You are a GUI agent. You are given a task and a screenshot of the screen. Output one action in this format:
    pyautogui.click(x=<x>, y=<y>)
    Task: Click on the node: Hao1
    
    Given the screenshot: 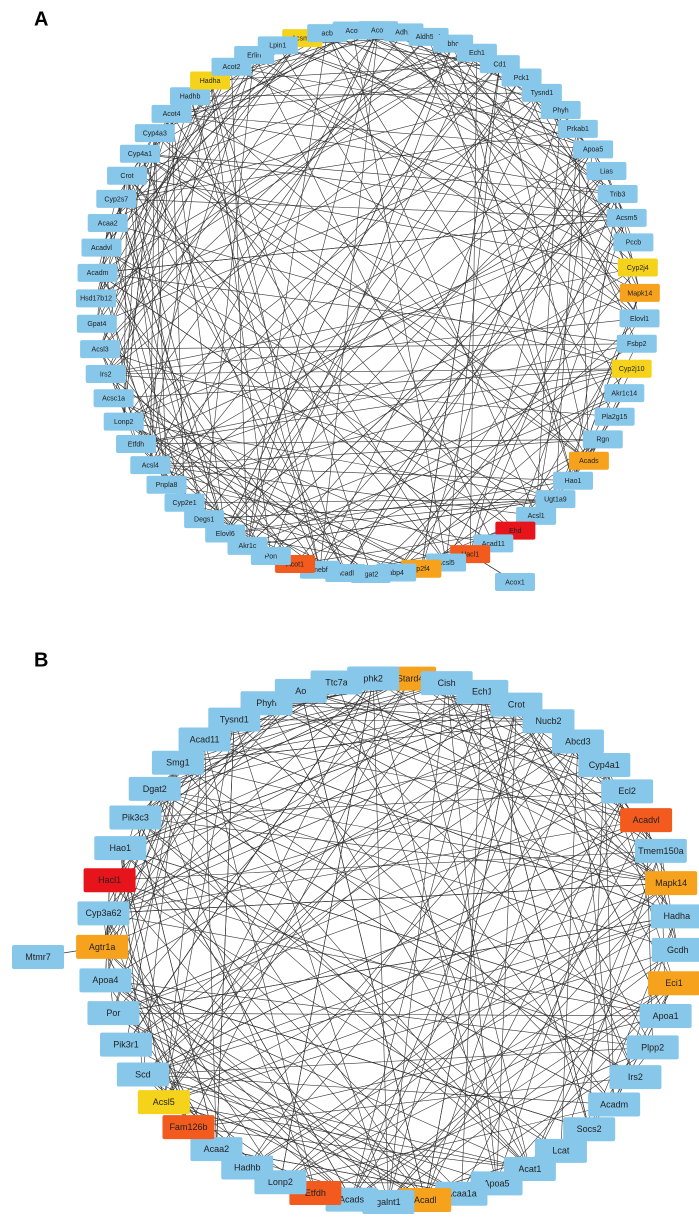 What is the action you would take?
    pyautogui.click(x=573, y=480)
    